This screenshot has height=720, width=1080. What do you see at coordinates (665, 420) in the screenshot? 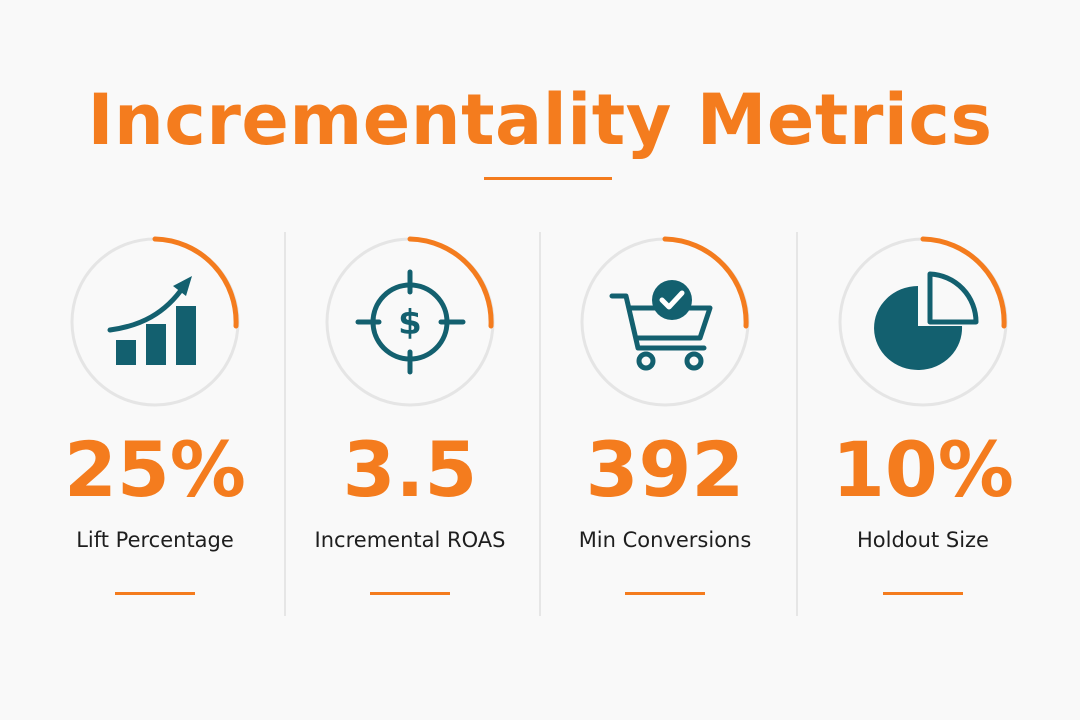
I see `metric-card-min-conversions: 392 Min Conversions` at bounding box center [665, 420].